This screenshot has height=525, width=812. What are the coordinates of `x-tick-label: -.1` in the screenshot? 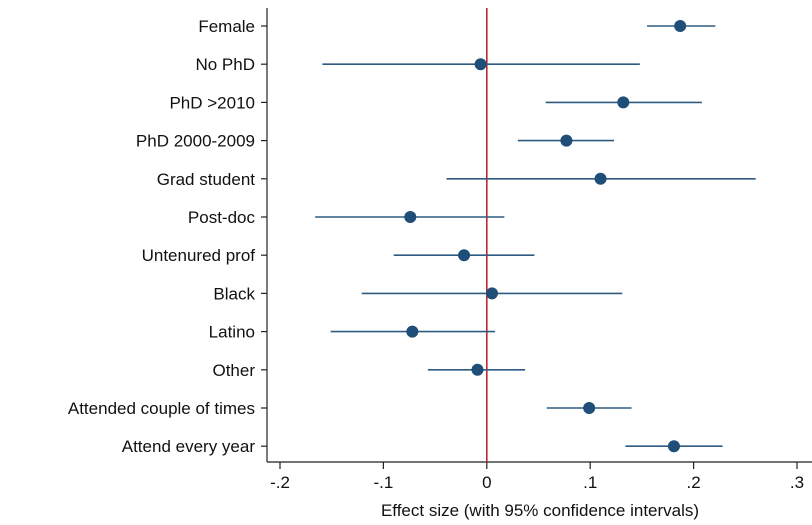 It's located at (383, 482).